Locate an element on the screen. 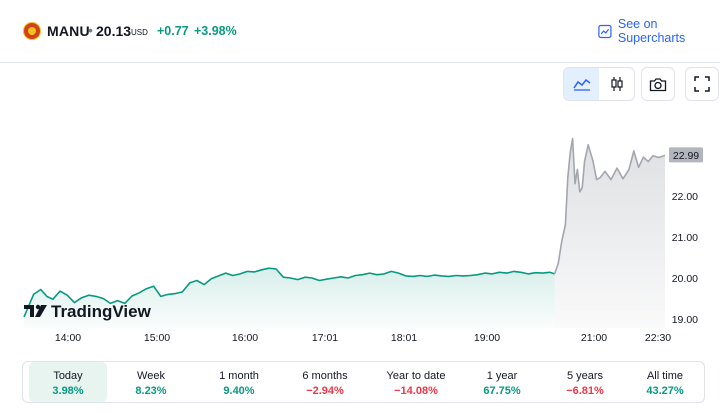  tradingview-wordmark: TradingView is located at coordinates (101, 311).